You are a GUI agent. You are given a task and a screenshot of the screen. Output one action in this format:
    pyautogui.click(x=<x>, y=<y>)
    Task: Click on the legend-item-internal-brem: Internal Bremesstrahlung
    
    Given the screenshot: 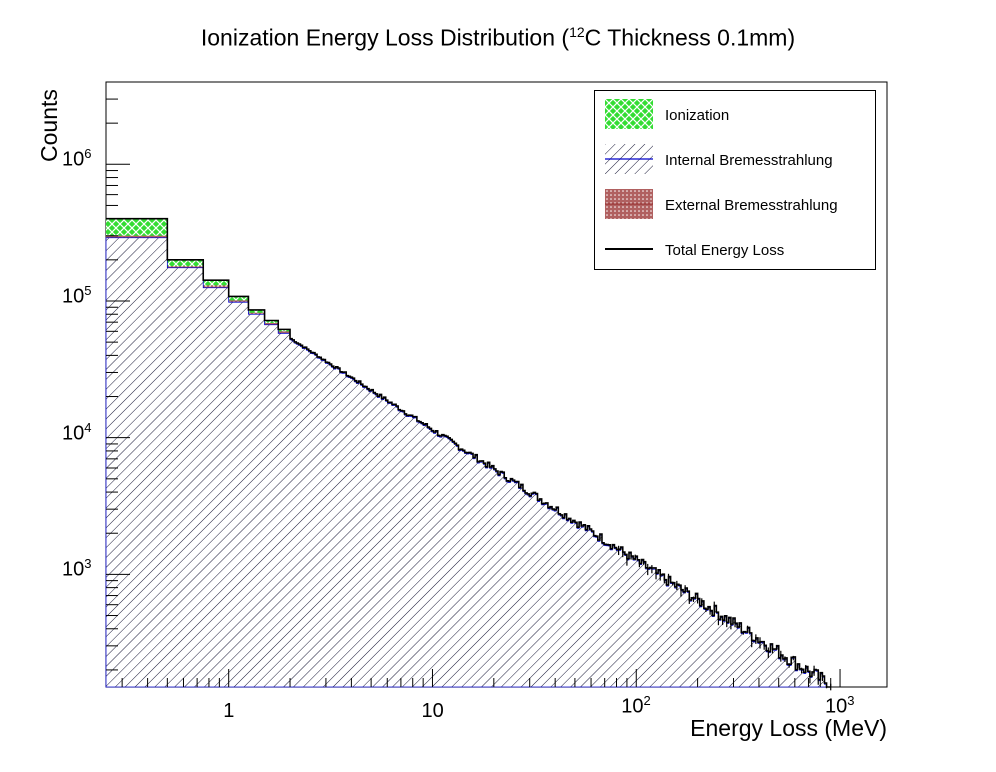 What is the action you would take?
    pyautogui.click(x=735, y=157)
    